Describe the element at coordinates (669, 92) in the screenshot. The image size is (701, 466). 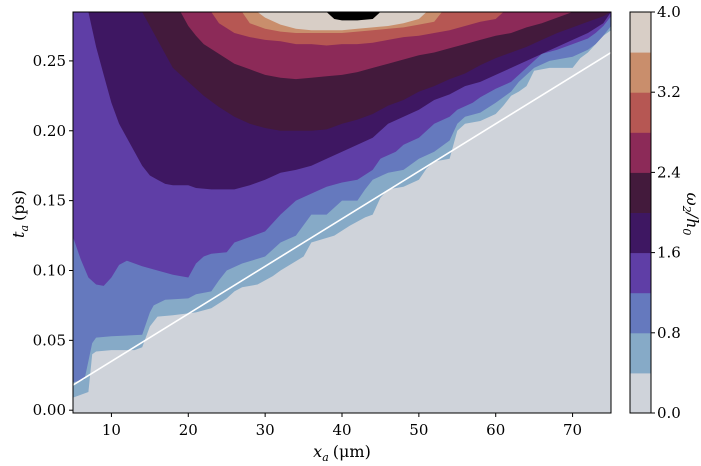
I see `colorbar-tick-label: 3.2` at that location.